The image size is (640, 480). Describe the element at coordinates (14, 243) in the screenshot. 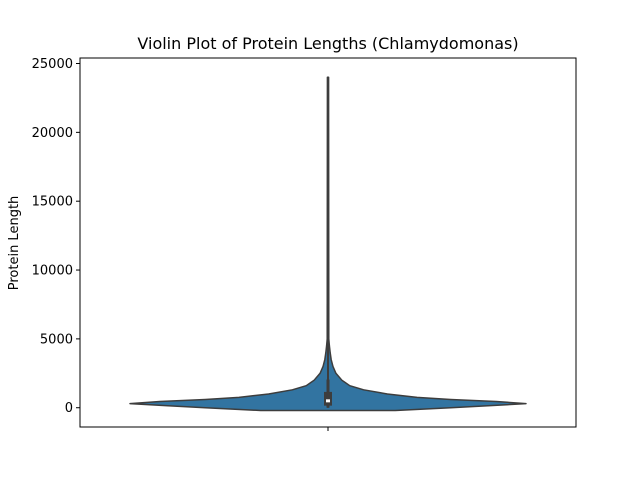

I see `y-axis-label: Protein Length` at that location.